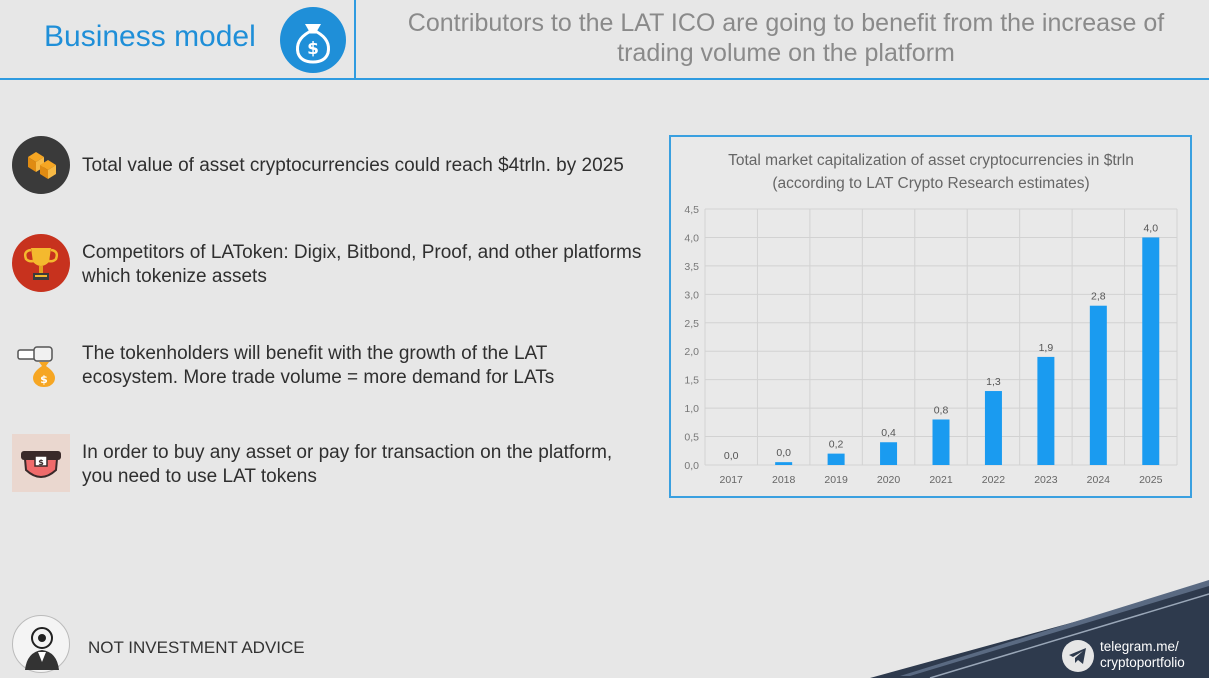 The image size is (1209, 678). Describe the element at coordinates (691, 409) in the screenshot. I see `y-tick-label: 1,0` at that location.